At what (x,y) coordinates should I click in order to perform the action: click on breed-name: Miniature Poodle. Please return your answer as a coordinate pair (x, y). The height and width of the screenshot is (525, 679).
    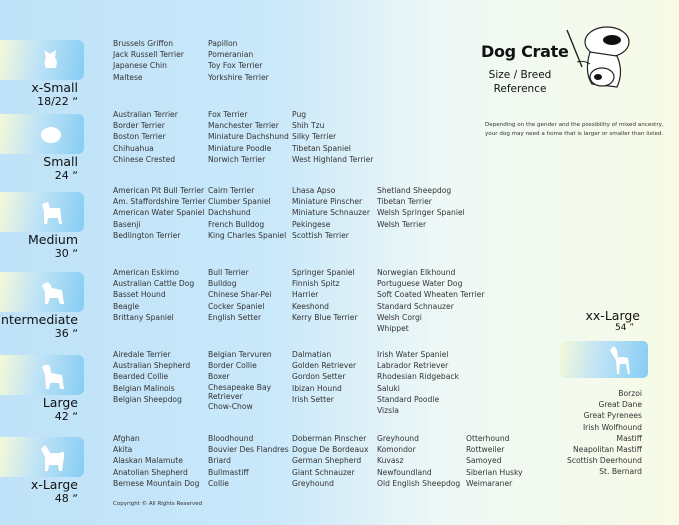
    Looking at the image, I should click on (240, 148).